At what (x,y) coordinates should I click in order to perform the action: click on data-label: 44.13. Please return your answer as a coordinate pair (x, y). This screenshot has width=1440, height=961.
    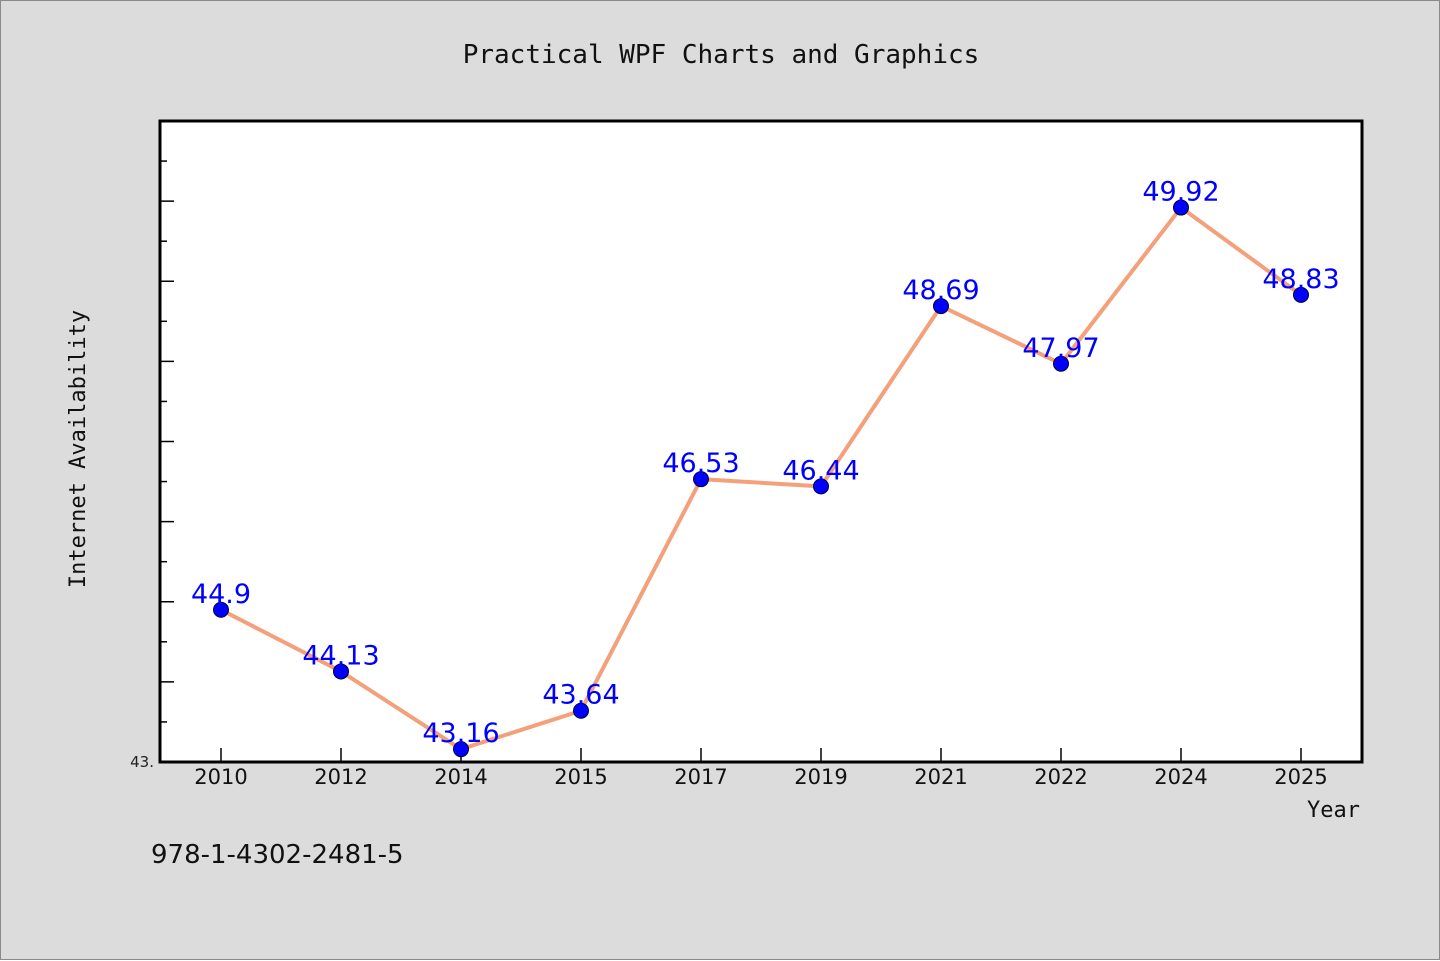
    Looking at the image, I should click on (340, 655).